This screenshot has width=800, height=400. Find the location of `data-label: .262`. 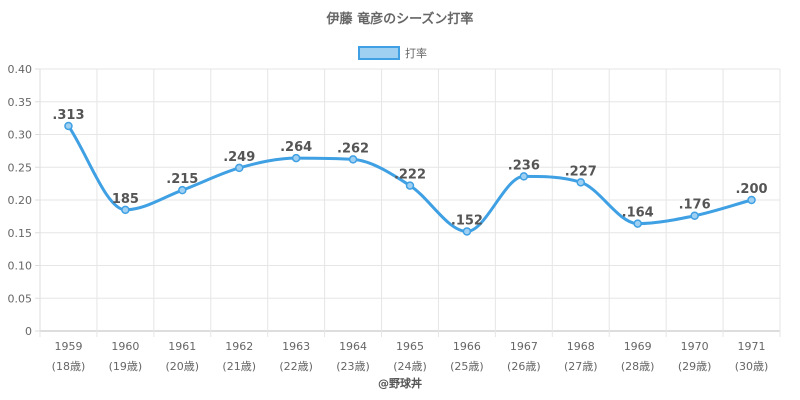

data-label: .262 is located at coordinates (353, 148).